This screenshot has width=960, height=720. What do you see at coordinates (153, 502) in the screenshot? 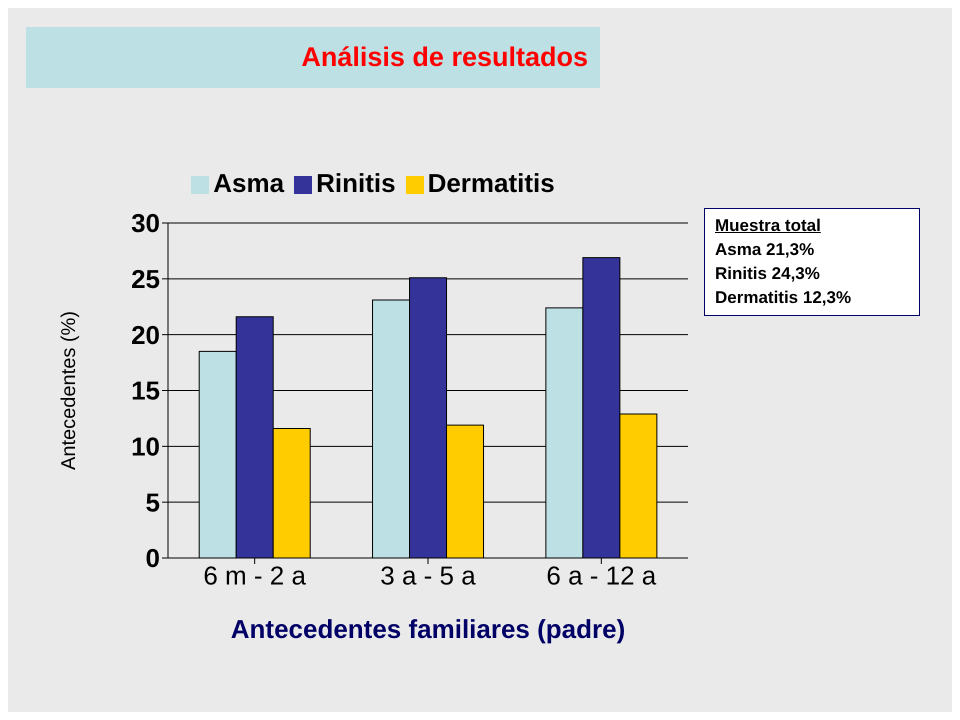
I see `y-tick-label: 5` at bounding box center [153, 502].